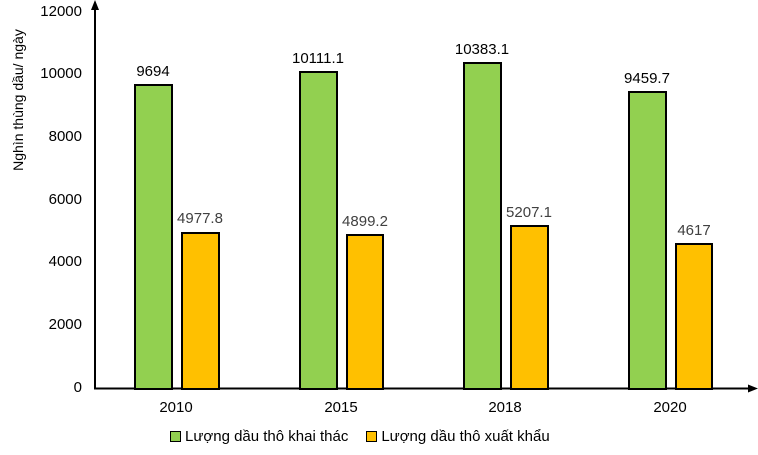  Describe the element at coordinates (482, 226) in the screenshot. I see `bar-khai-thac-2018` at that location.